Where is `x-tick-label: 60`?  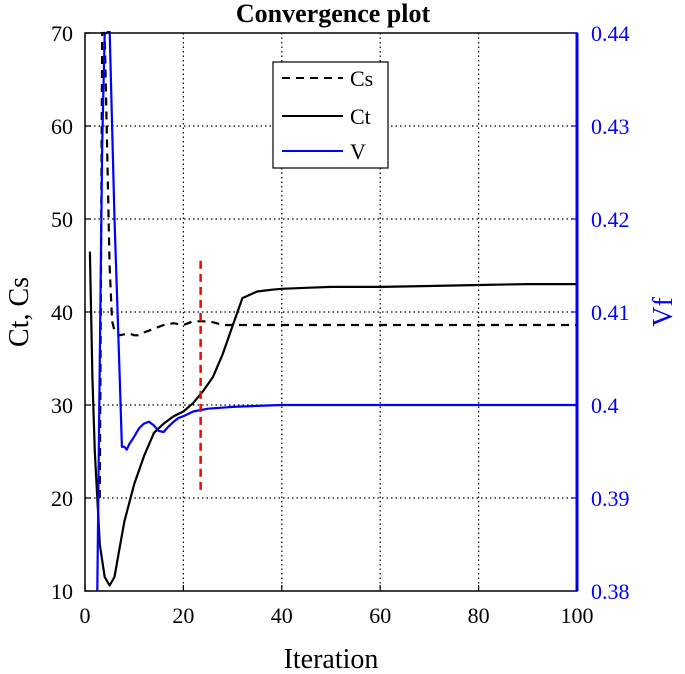 x-tick-label: 60 is located at coordinates (380, 615).